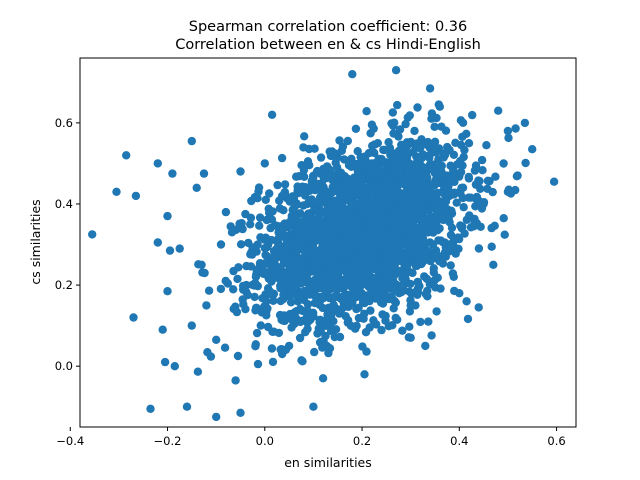 This screenshot has width=640, height=480. Describe the element at coordinates (362, 441) in the screenshot. I see `x-tick-label: 0.2` at that location.